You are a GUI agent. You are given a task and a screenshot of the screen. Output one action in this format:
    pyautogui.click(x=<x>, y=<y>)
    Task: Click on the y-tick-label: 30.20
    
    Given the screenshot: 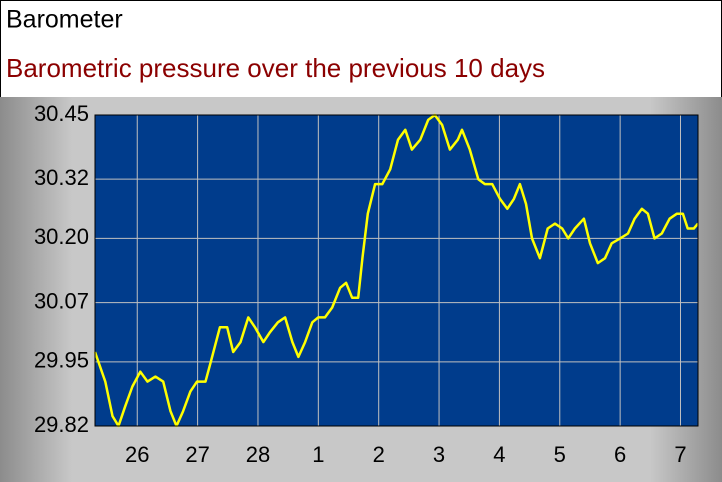 What is the action you would take?
    pyautogui.click(x=61, y=236)
    